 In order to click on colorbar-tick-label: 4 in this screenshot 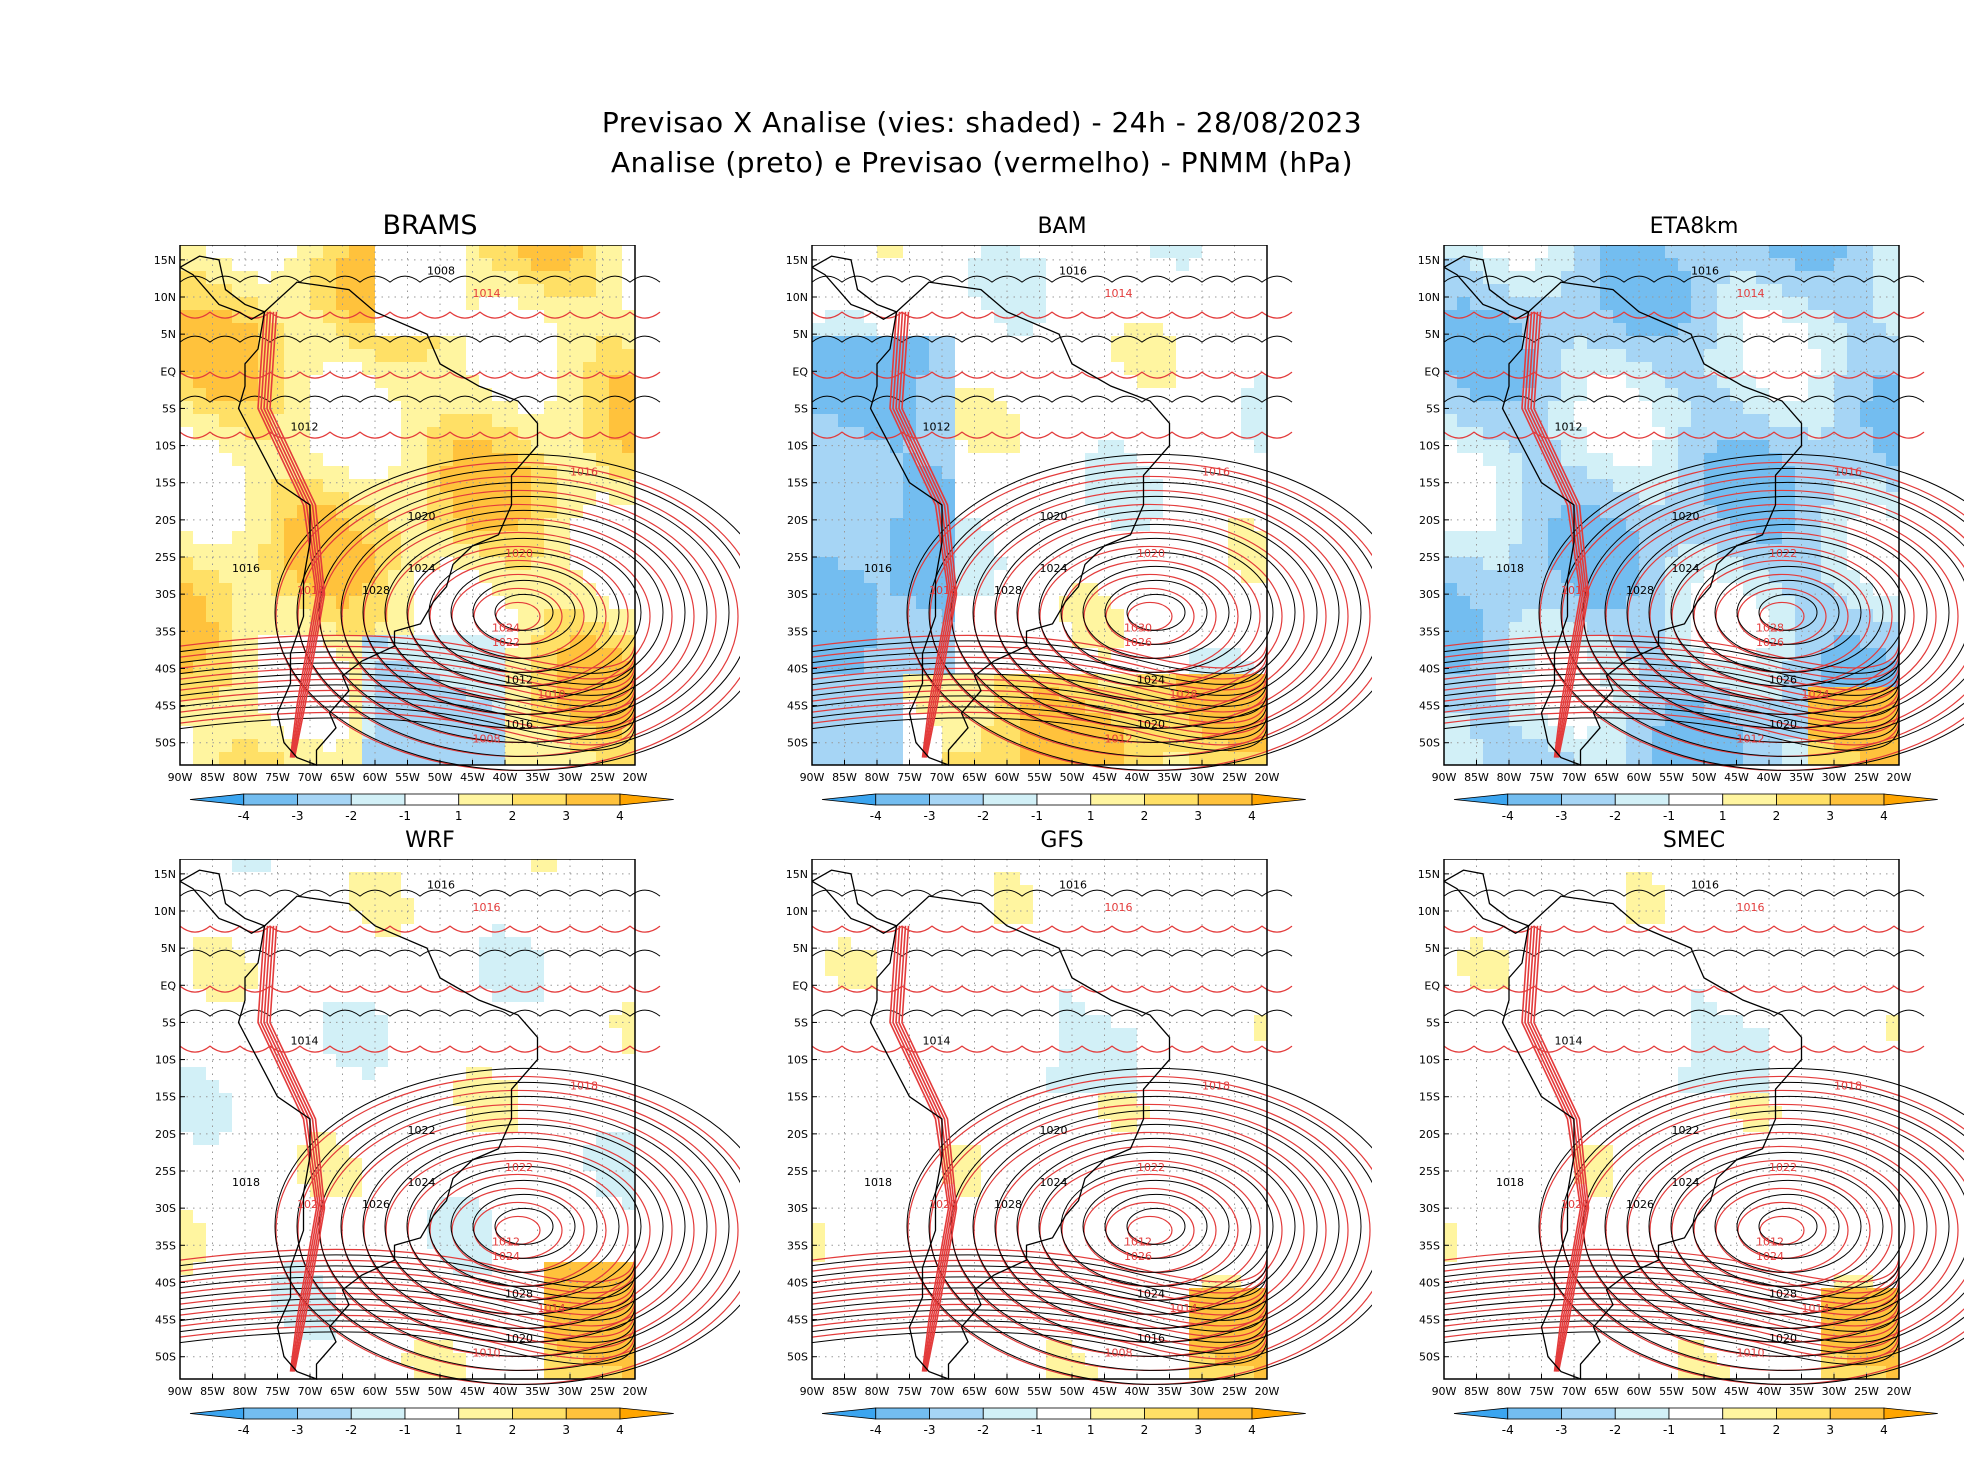, I will do `click(1884, 816)`.